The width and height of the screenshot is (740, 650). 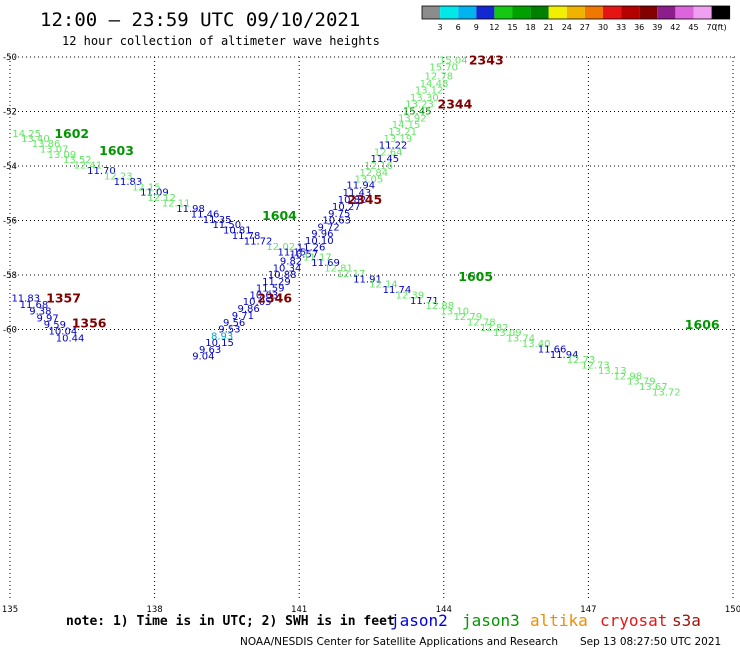 What do you see at coordinates (559, 620) in the screenshot?
I see `satellite-altika: altika` at bounding box center [559, 620].